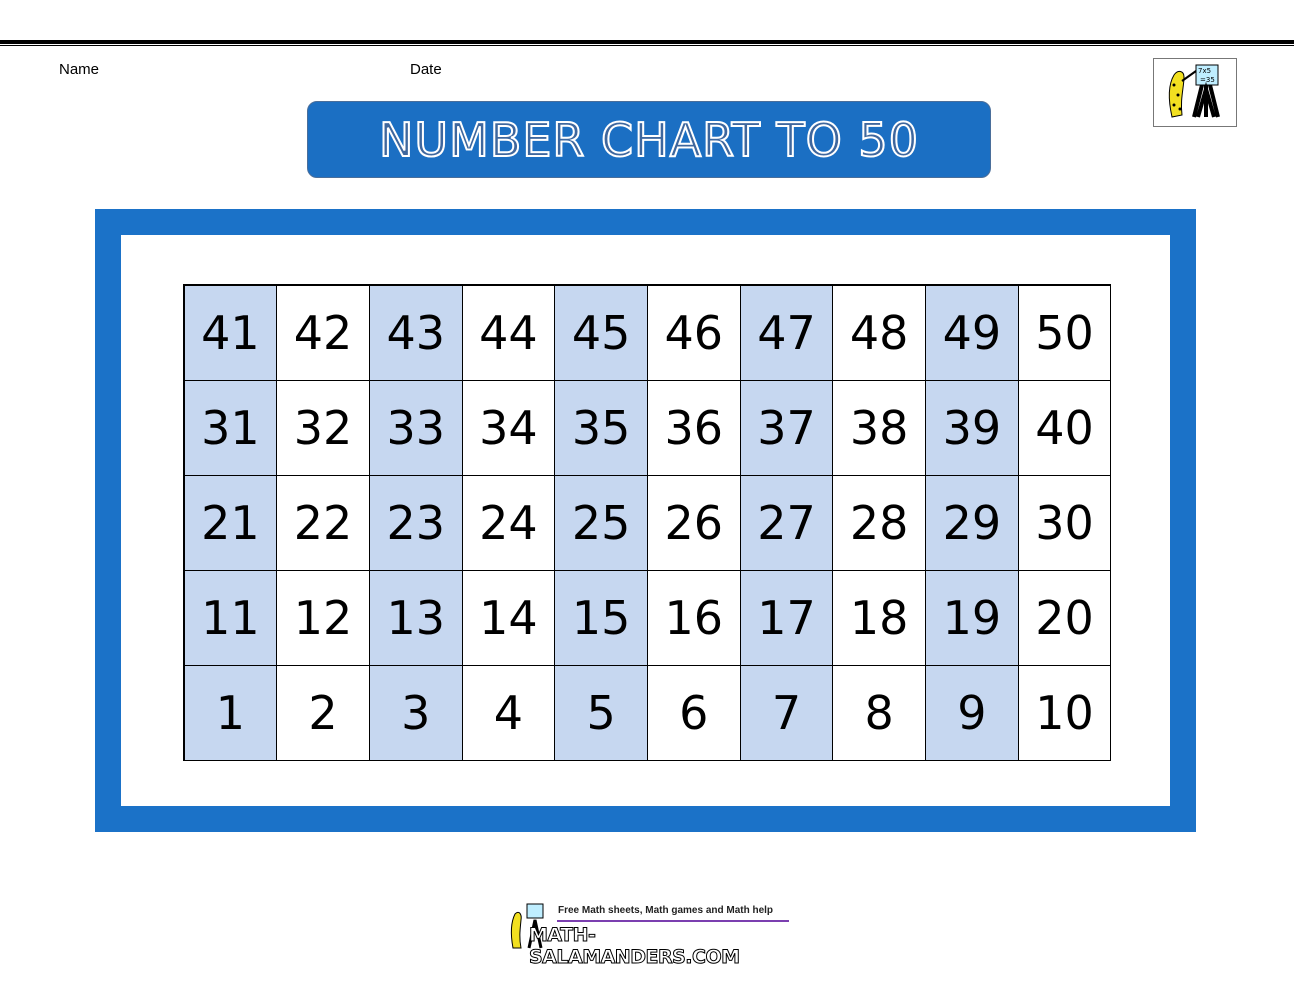 The width and height of the screenshot is (1294, 1000). What do you see at coordinates (323, 522) in the screenshot?
I see `grid-cell: 22` at bounding box center [323, 522].